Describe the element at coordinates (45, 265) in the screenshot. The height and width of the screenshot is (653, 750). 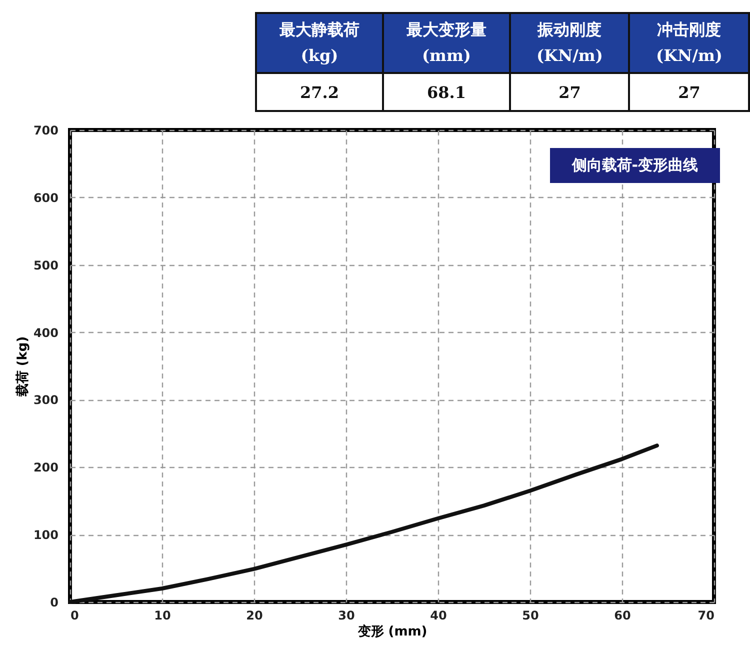
I see `y-tick-label: 500` at that location.